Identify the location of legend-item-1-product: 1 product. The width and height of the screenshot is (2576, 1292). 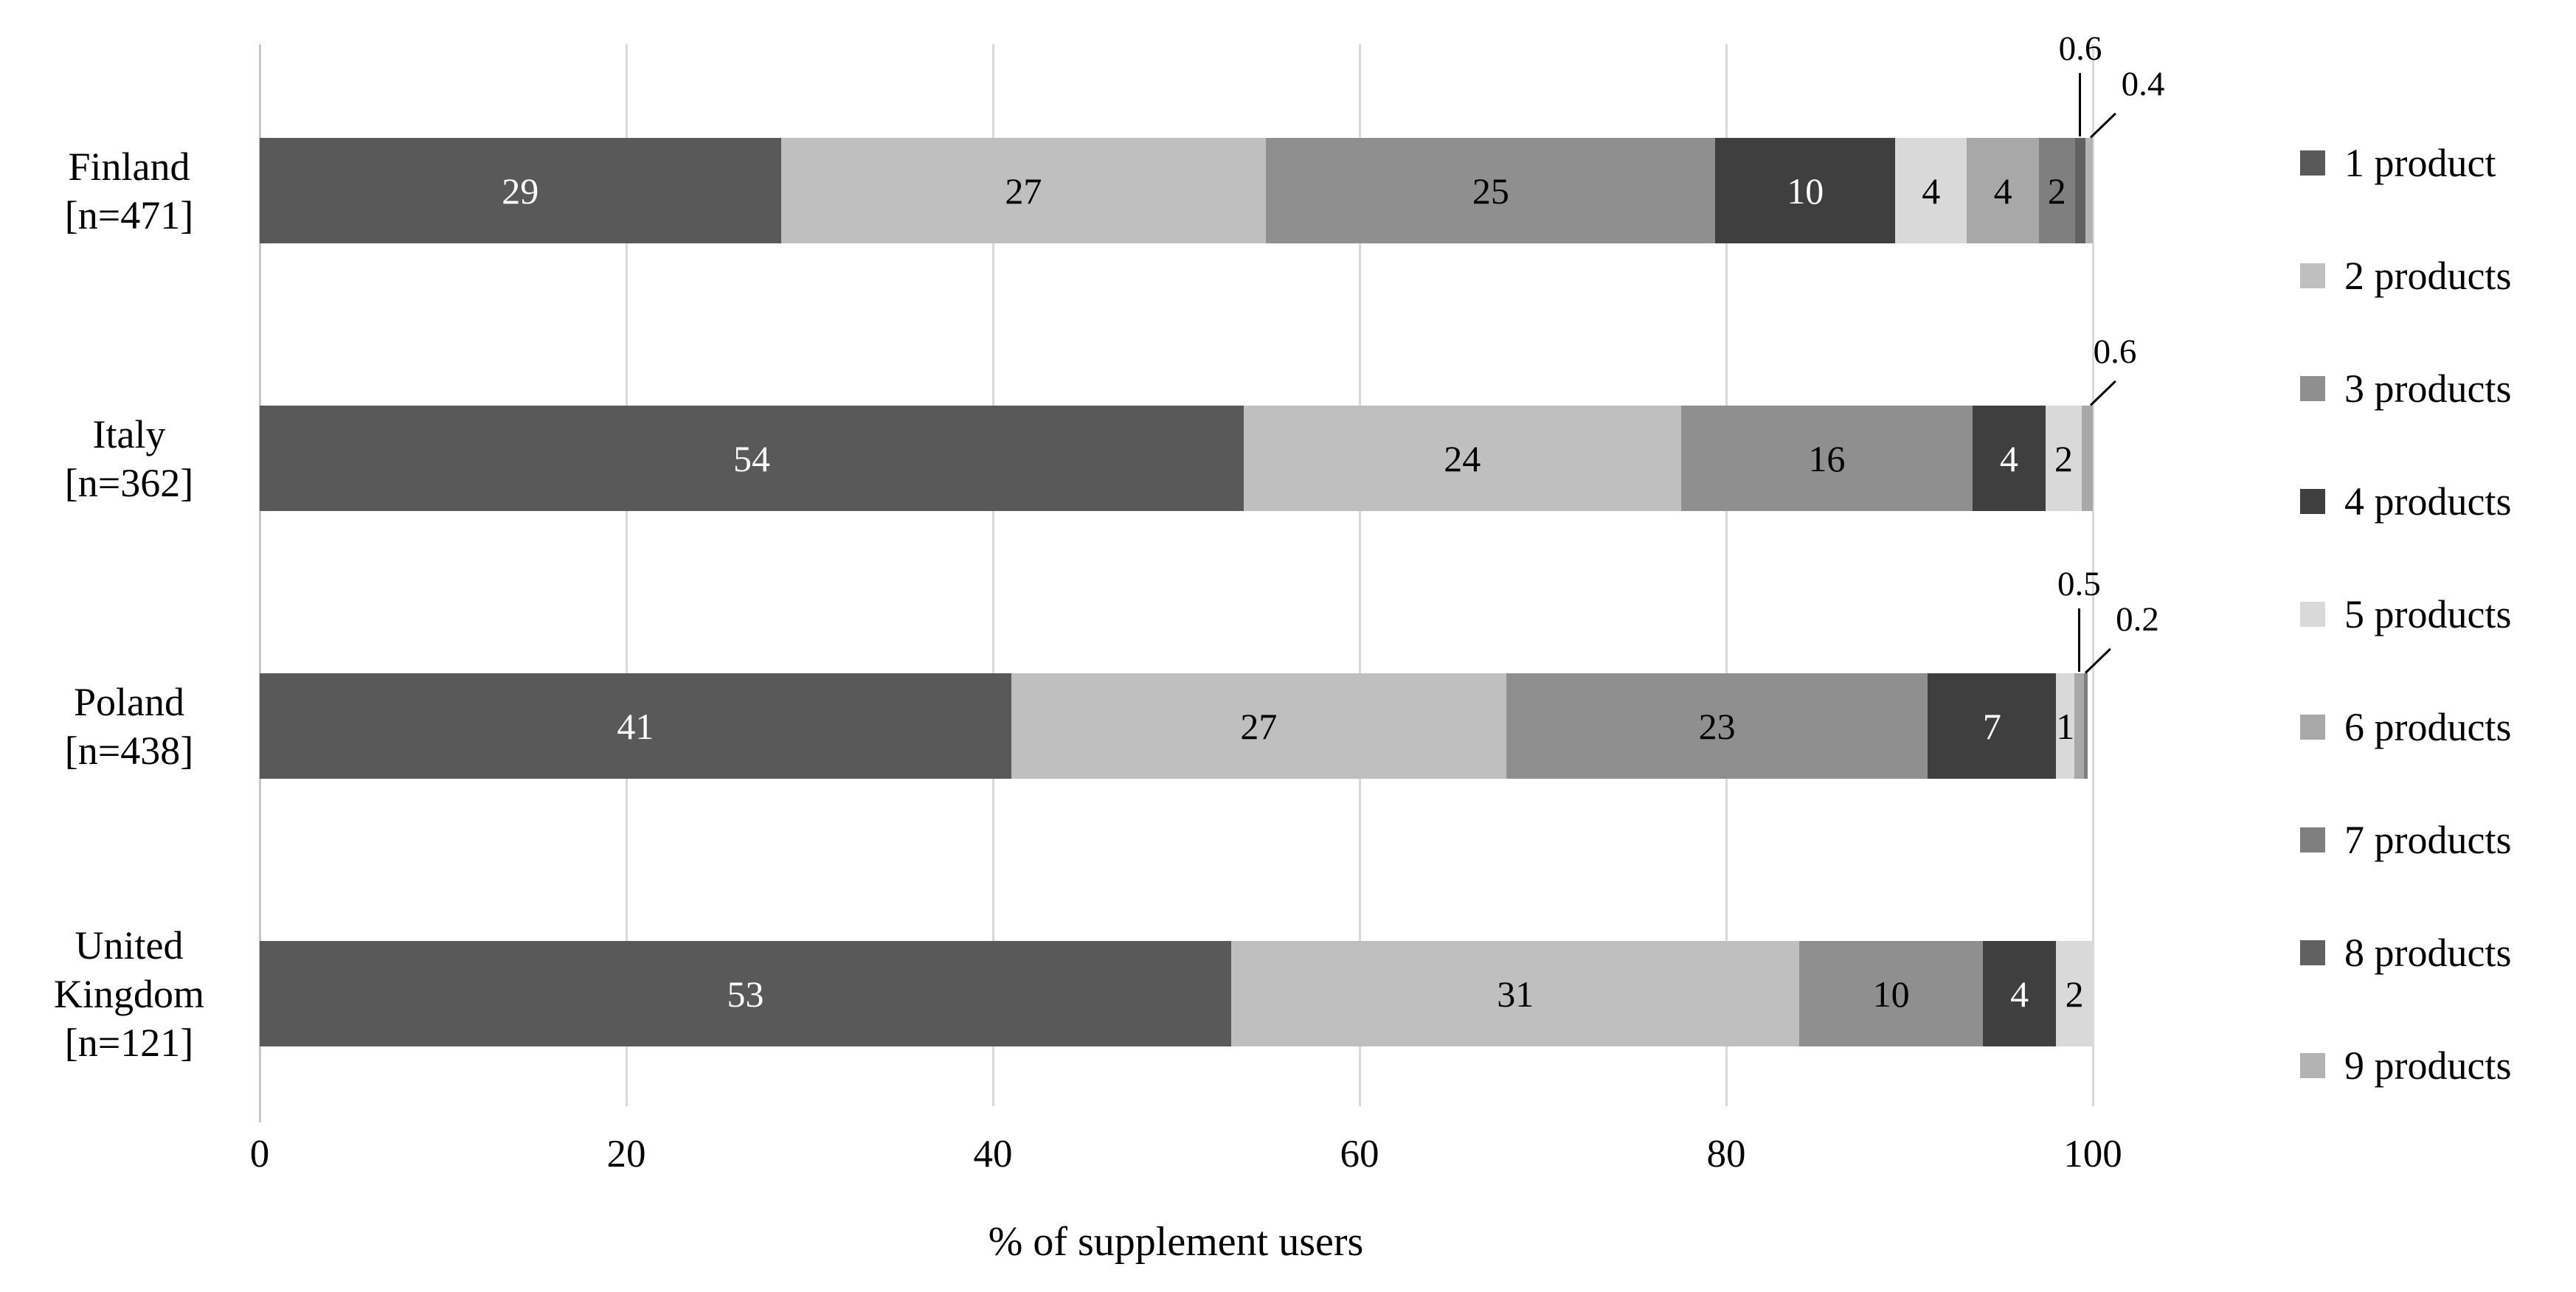
(2398, 163).